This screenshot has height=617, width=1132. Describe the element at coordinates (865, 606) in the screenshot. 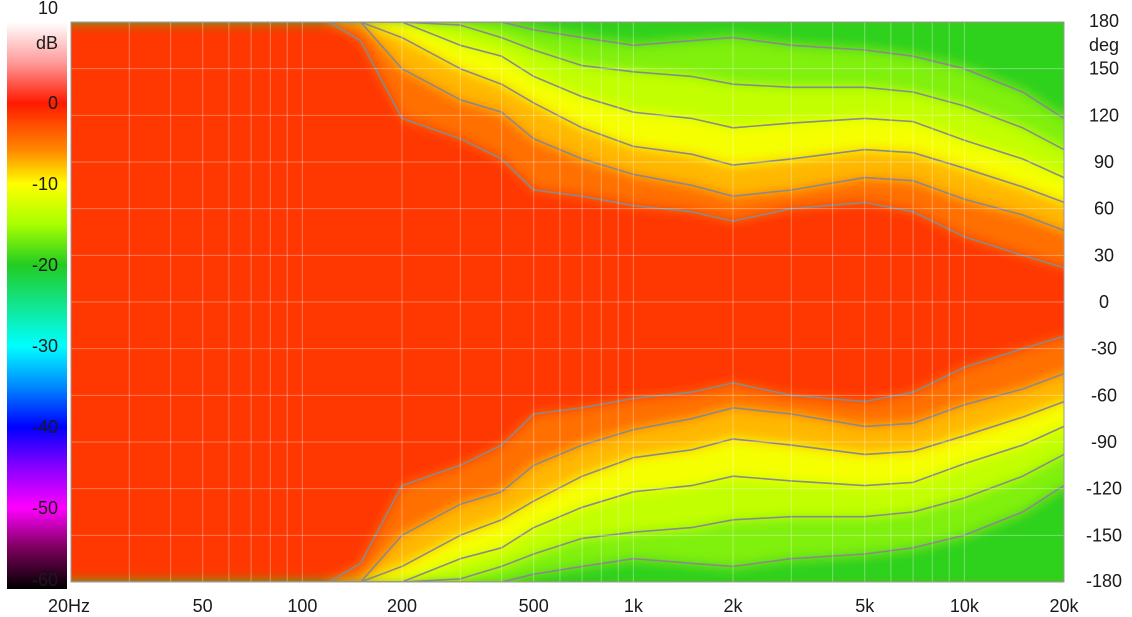

I see `x-tick-label: 5k` at that location.